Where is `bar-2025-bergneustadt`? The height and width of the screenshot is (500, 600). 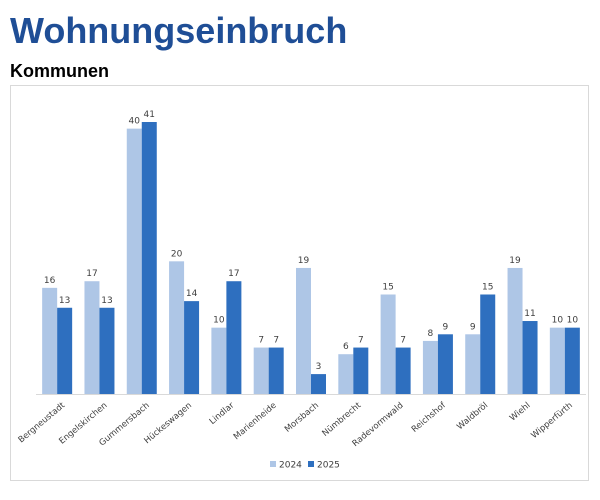
bar-2025-bergneustadt is located at coordinates (65, 350).